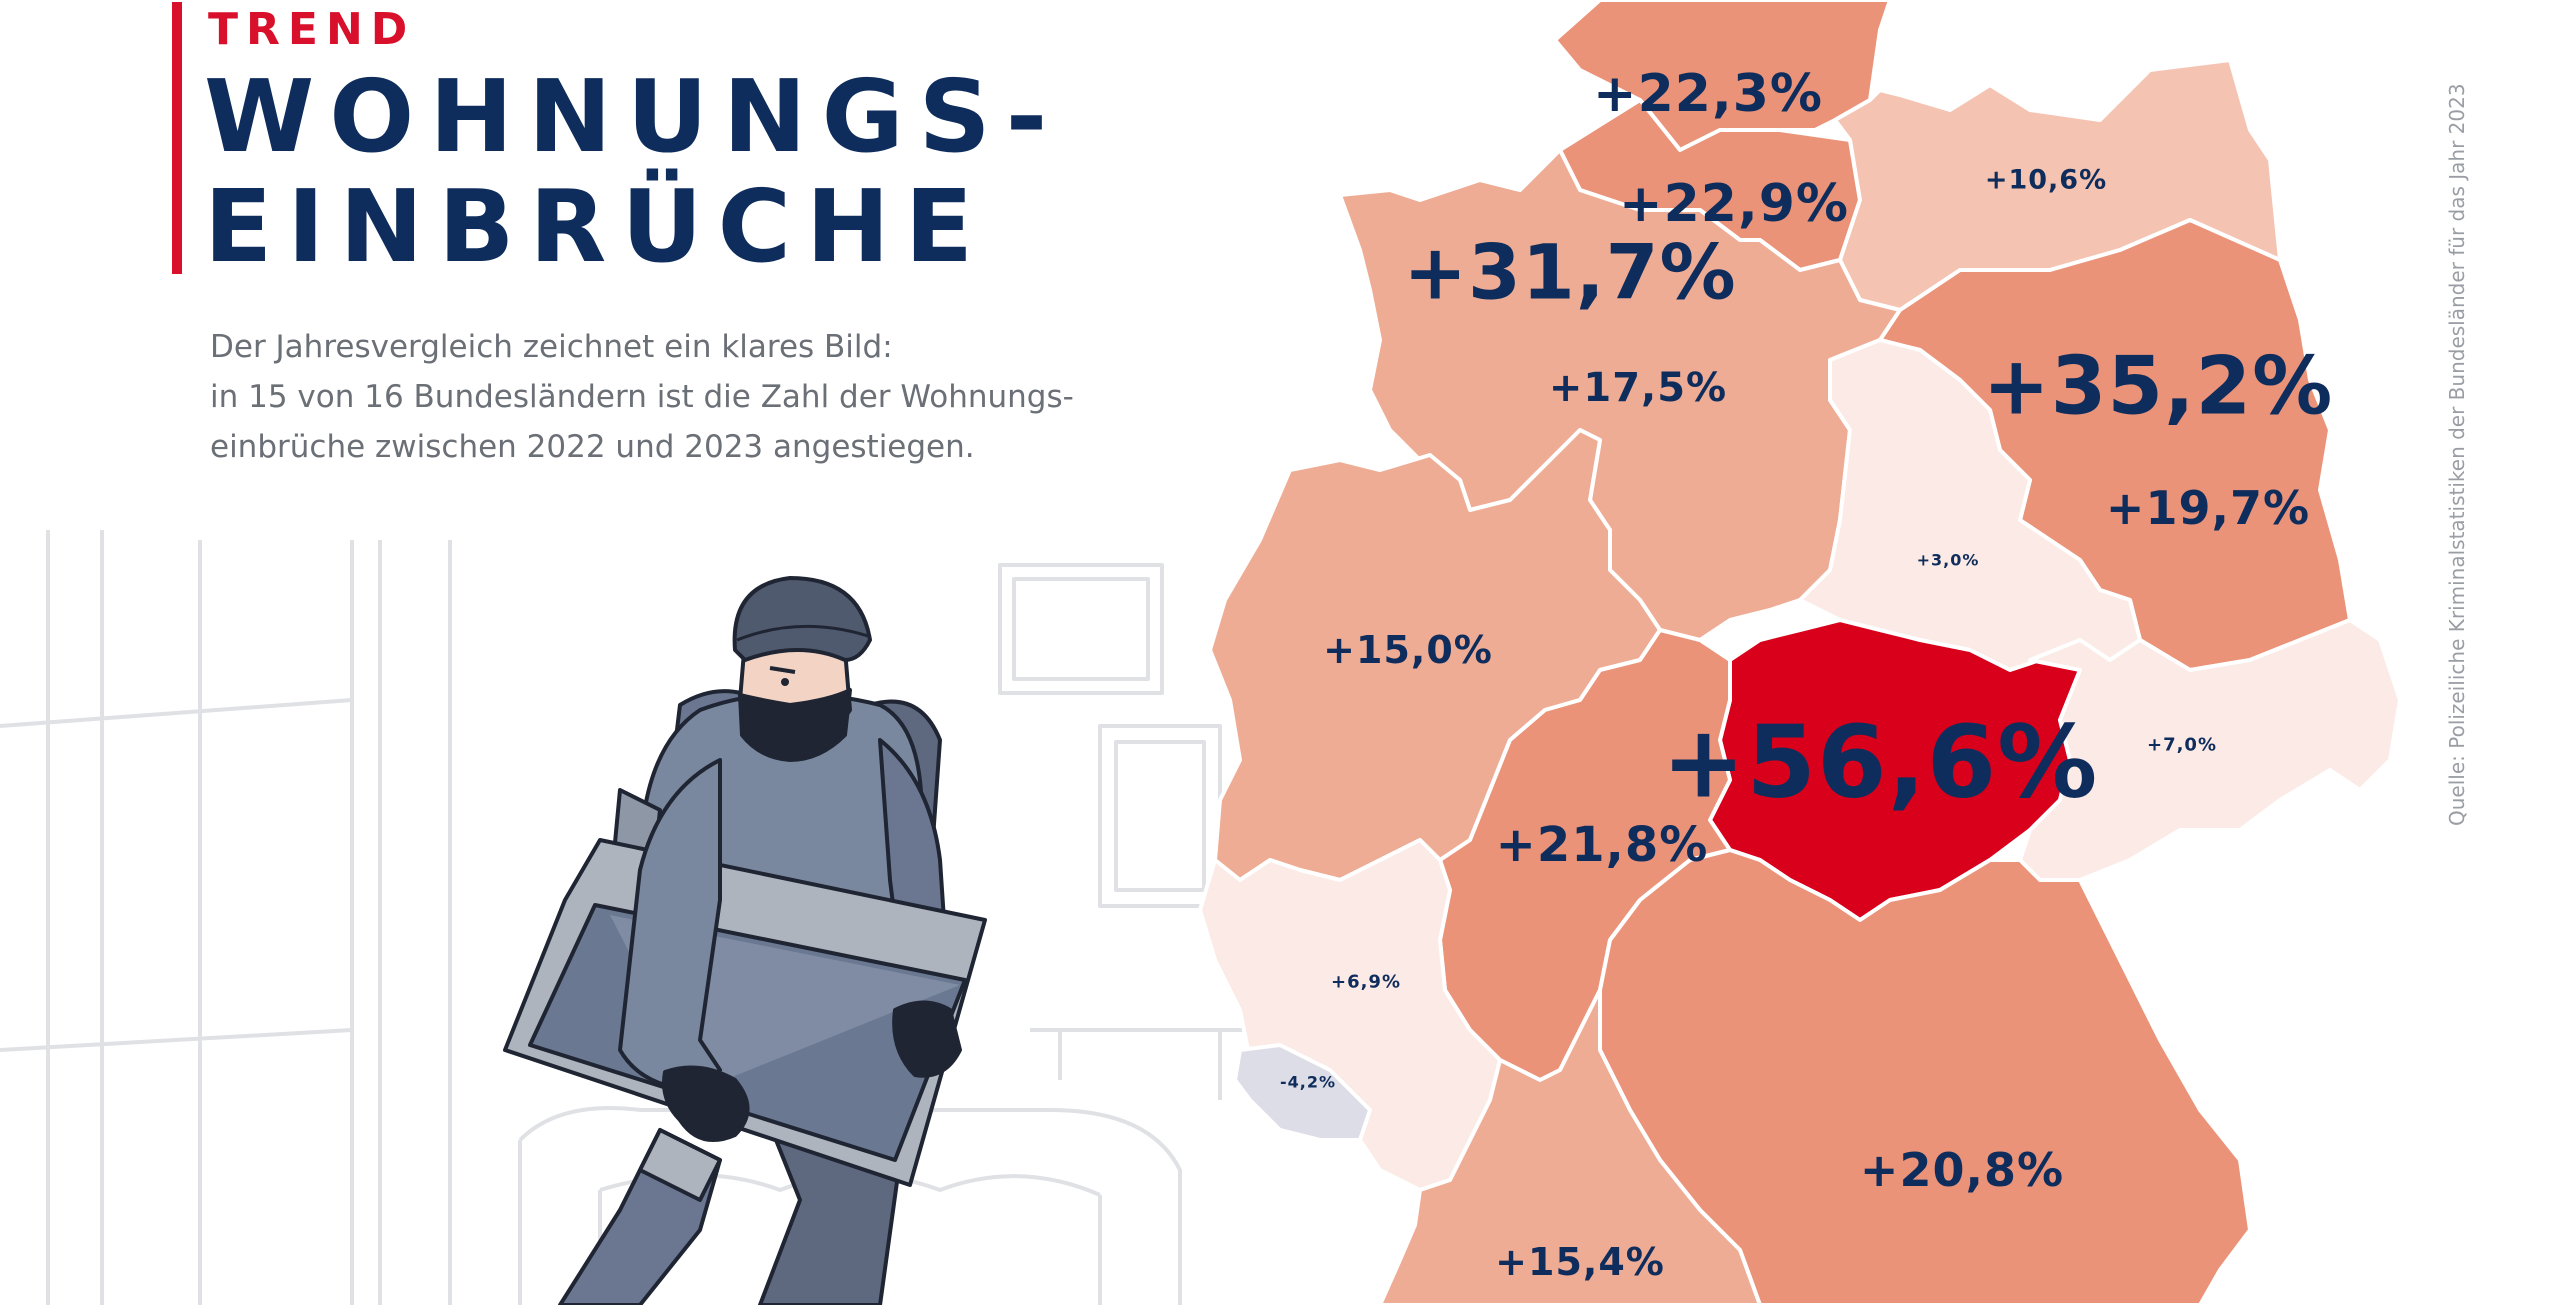 The image size is (2560, 1305). Describe the element at coordinates (312, 29) in the screenshot. I see `kicker: TREND` at that location.